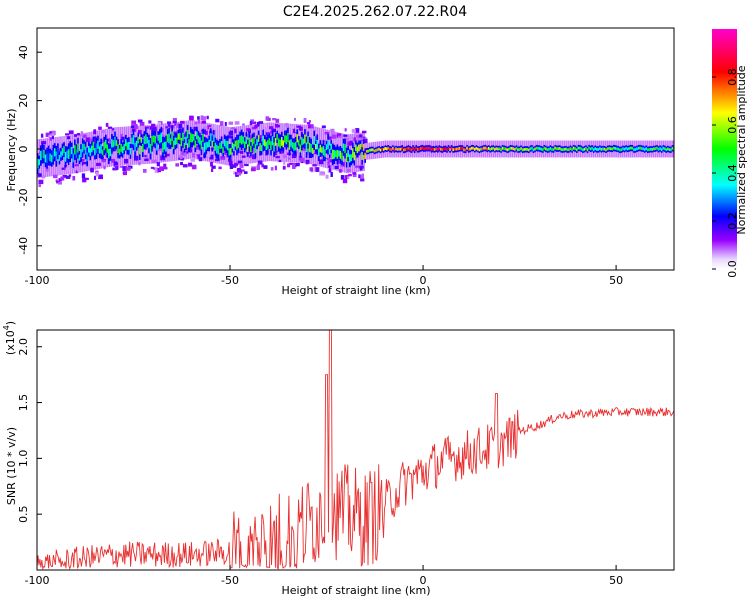 This screenshot has height=600, width=750. I want to click on cb-tick-label: 0.2, so click(732, 221).